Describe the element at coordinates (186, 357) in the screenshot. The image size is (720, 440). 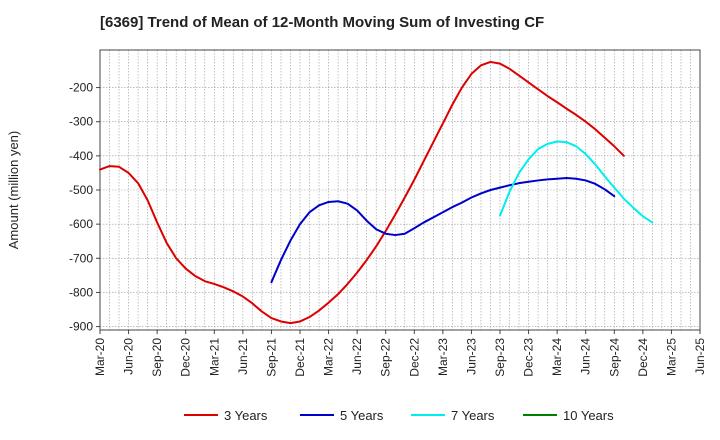
I see `x-tick-label: Dec-20` at that location.